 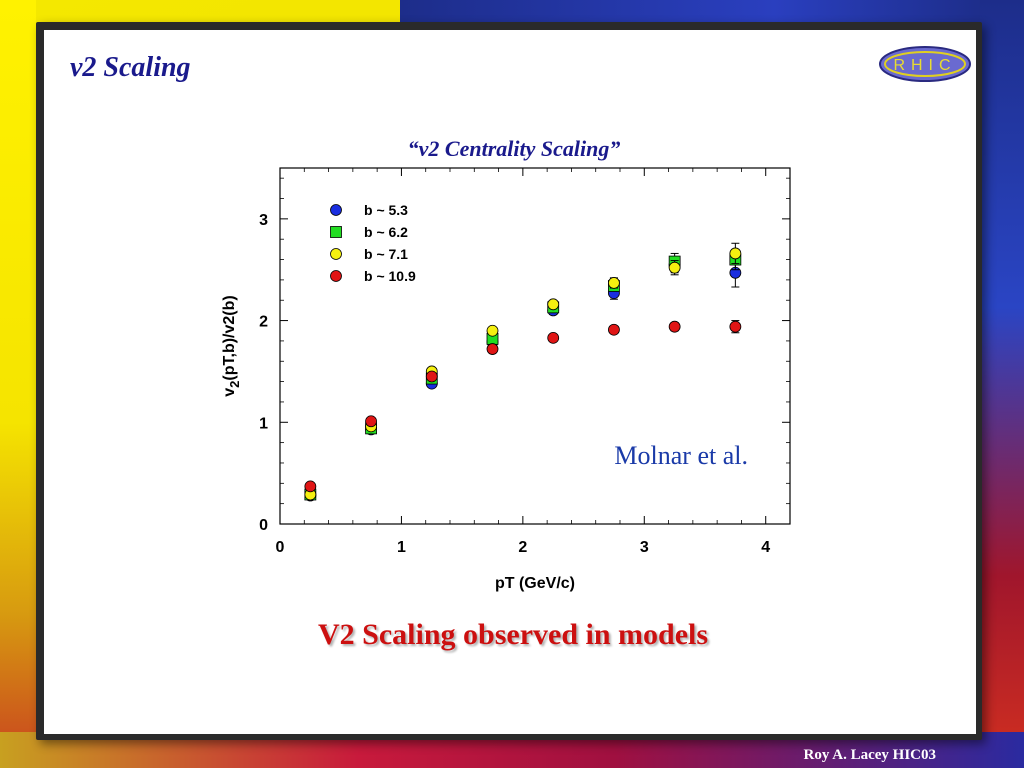 I want to click on y-axis-label-main: v, so click(x=229, y=392).